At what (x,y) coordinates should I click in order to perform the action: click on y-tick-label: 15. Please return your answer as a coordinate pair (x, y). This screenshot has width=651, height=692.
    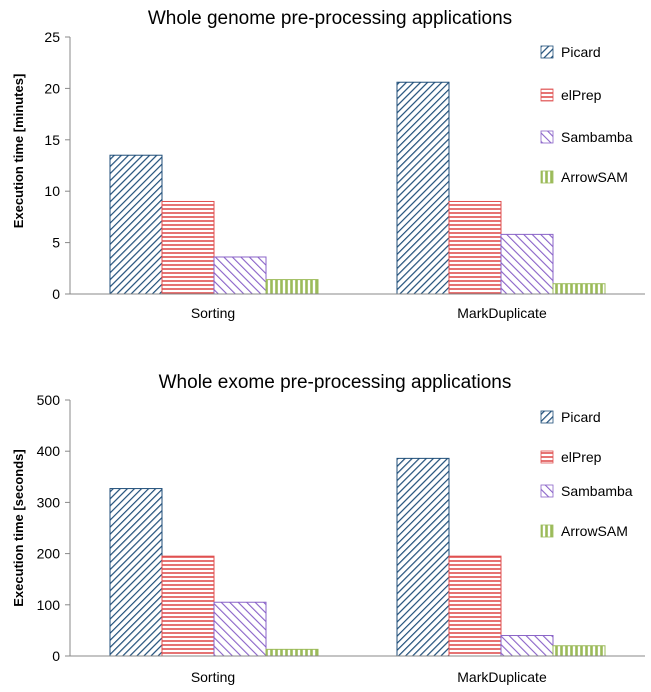
    Looking at the image, I should click on (52, 140).